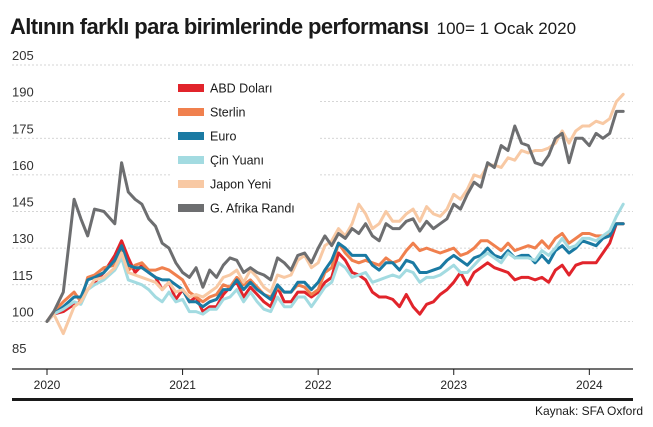 The width and height of the screenshot is (653, 427). I want to click on source-note: Kaynak: SFA Oxford, so click(588, 411).